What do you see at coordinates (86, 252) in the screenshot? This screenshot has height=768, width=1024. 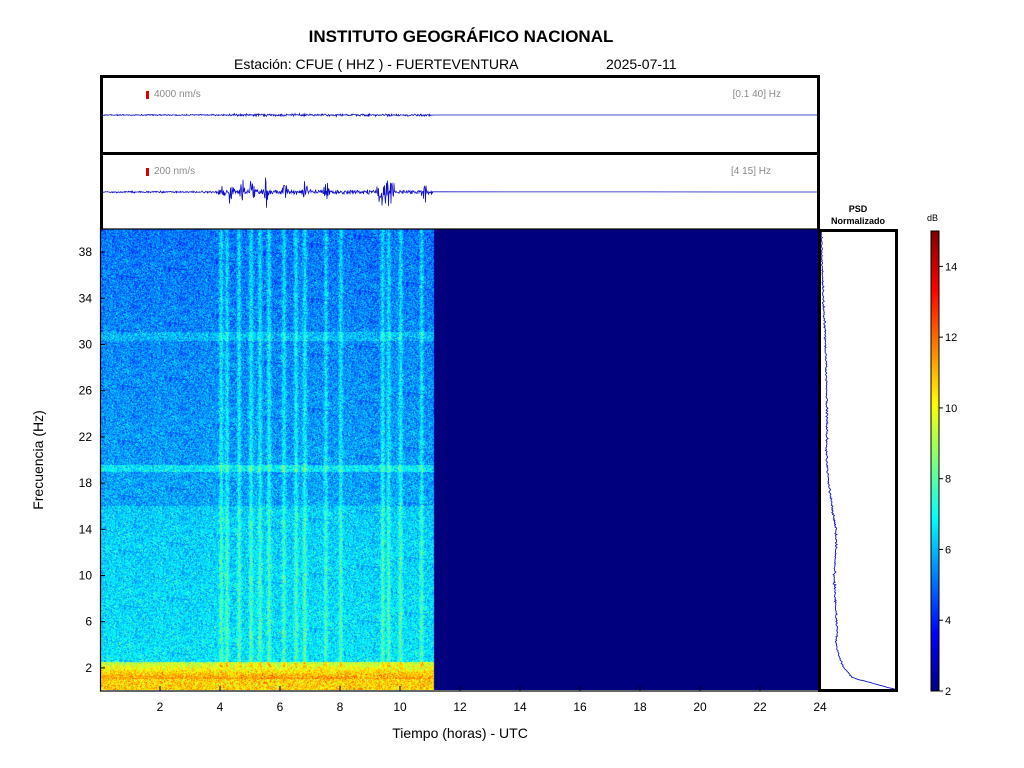 I see `y-tick-label: 38` at bounding box center [86, 252].